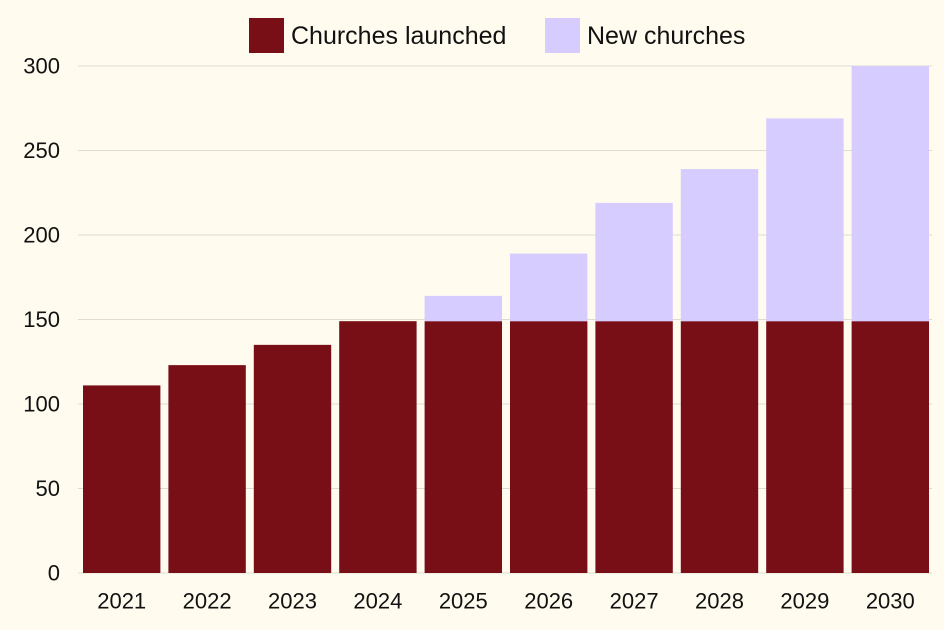 This screenshot has width=944, height=630. I want to click on bar-churches-launched-2022, so click(207, 469).